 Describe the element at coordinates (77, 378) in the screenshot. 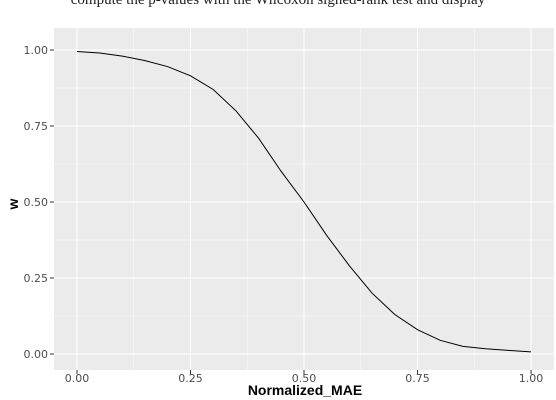

I see `x-tick-label: 0.00` at that location.